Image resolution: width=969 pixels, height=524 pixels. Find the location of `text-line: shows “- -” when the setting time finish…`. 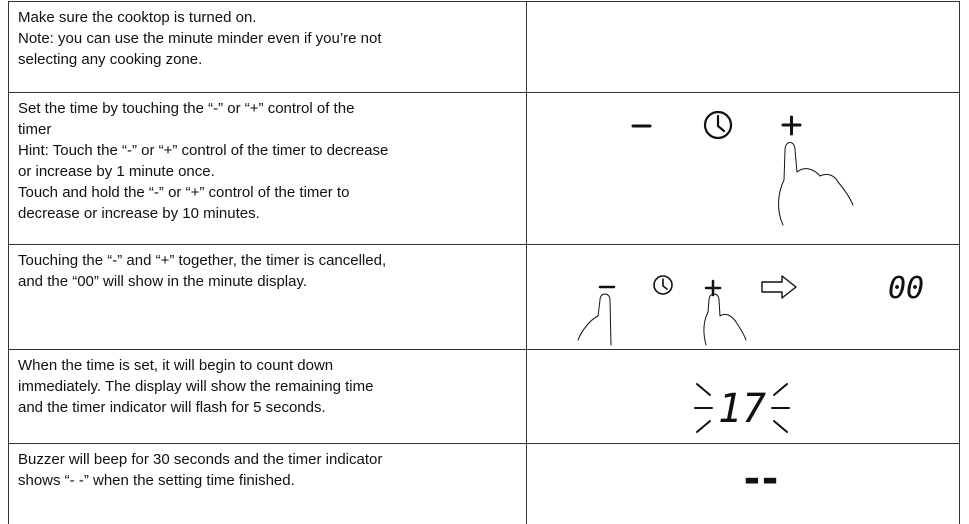

text-line: shows “- -” when the setting time finish… is located at coordinates (156, 480).